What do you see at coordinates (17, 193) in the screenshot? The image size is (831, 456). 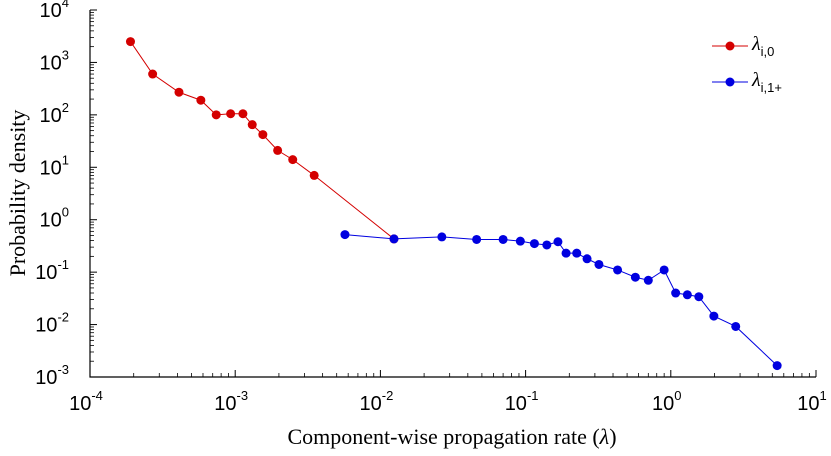 I see `y-axis-label: Probability density` at bounding box center [17, 193].